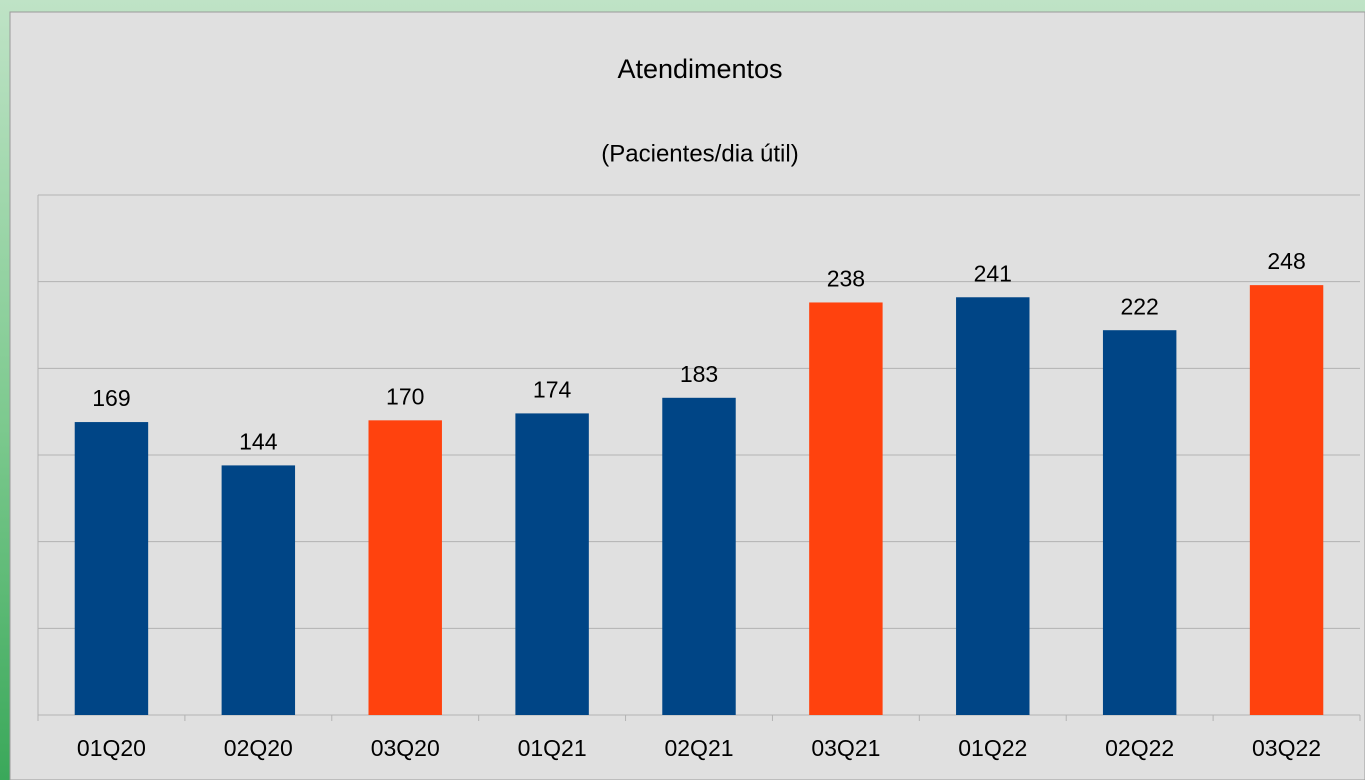  What do you see at coordinates (1286, 748) in the screenshot?
I see `x-tick-label: 03Q22` at bounding box center [1286, 748].